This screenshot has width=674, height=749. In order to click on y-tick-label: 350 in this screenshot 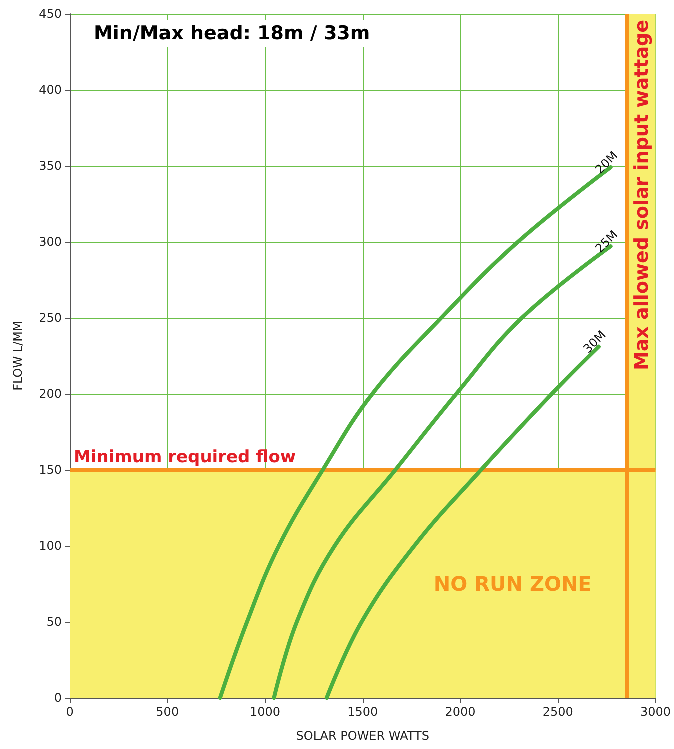, I will do `click(50, 166)`.